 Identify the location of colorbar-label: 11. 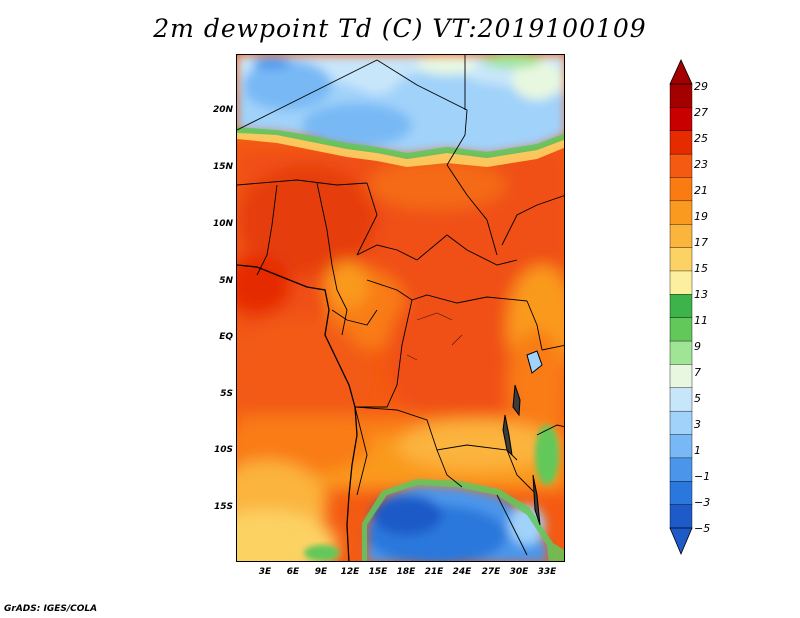
(701, 320).